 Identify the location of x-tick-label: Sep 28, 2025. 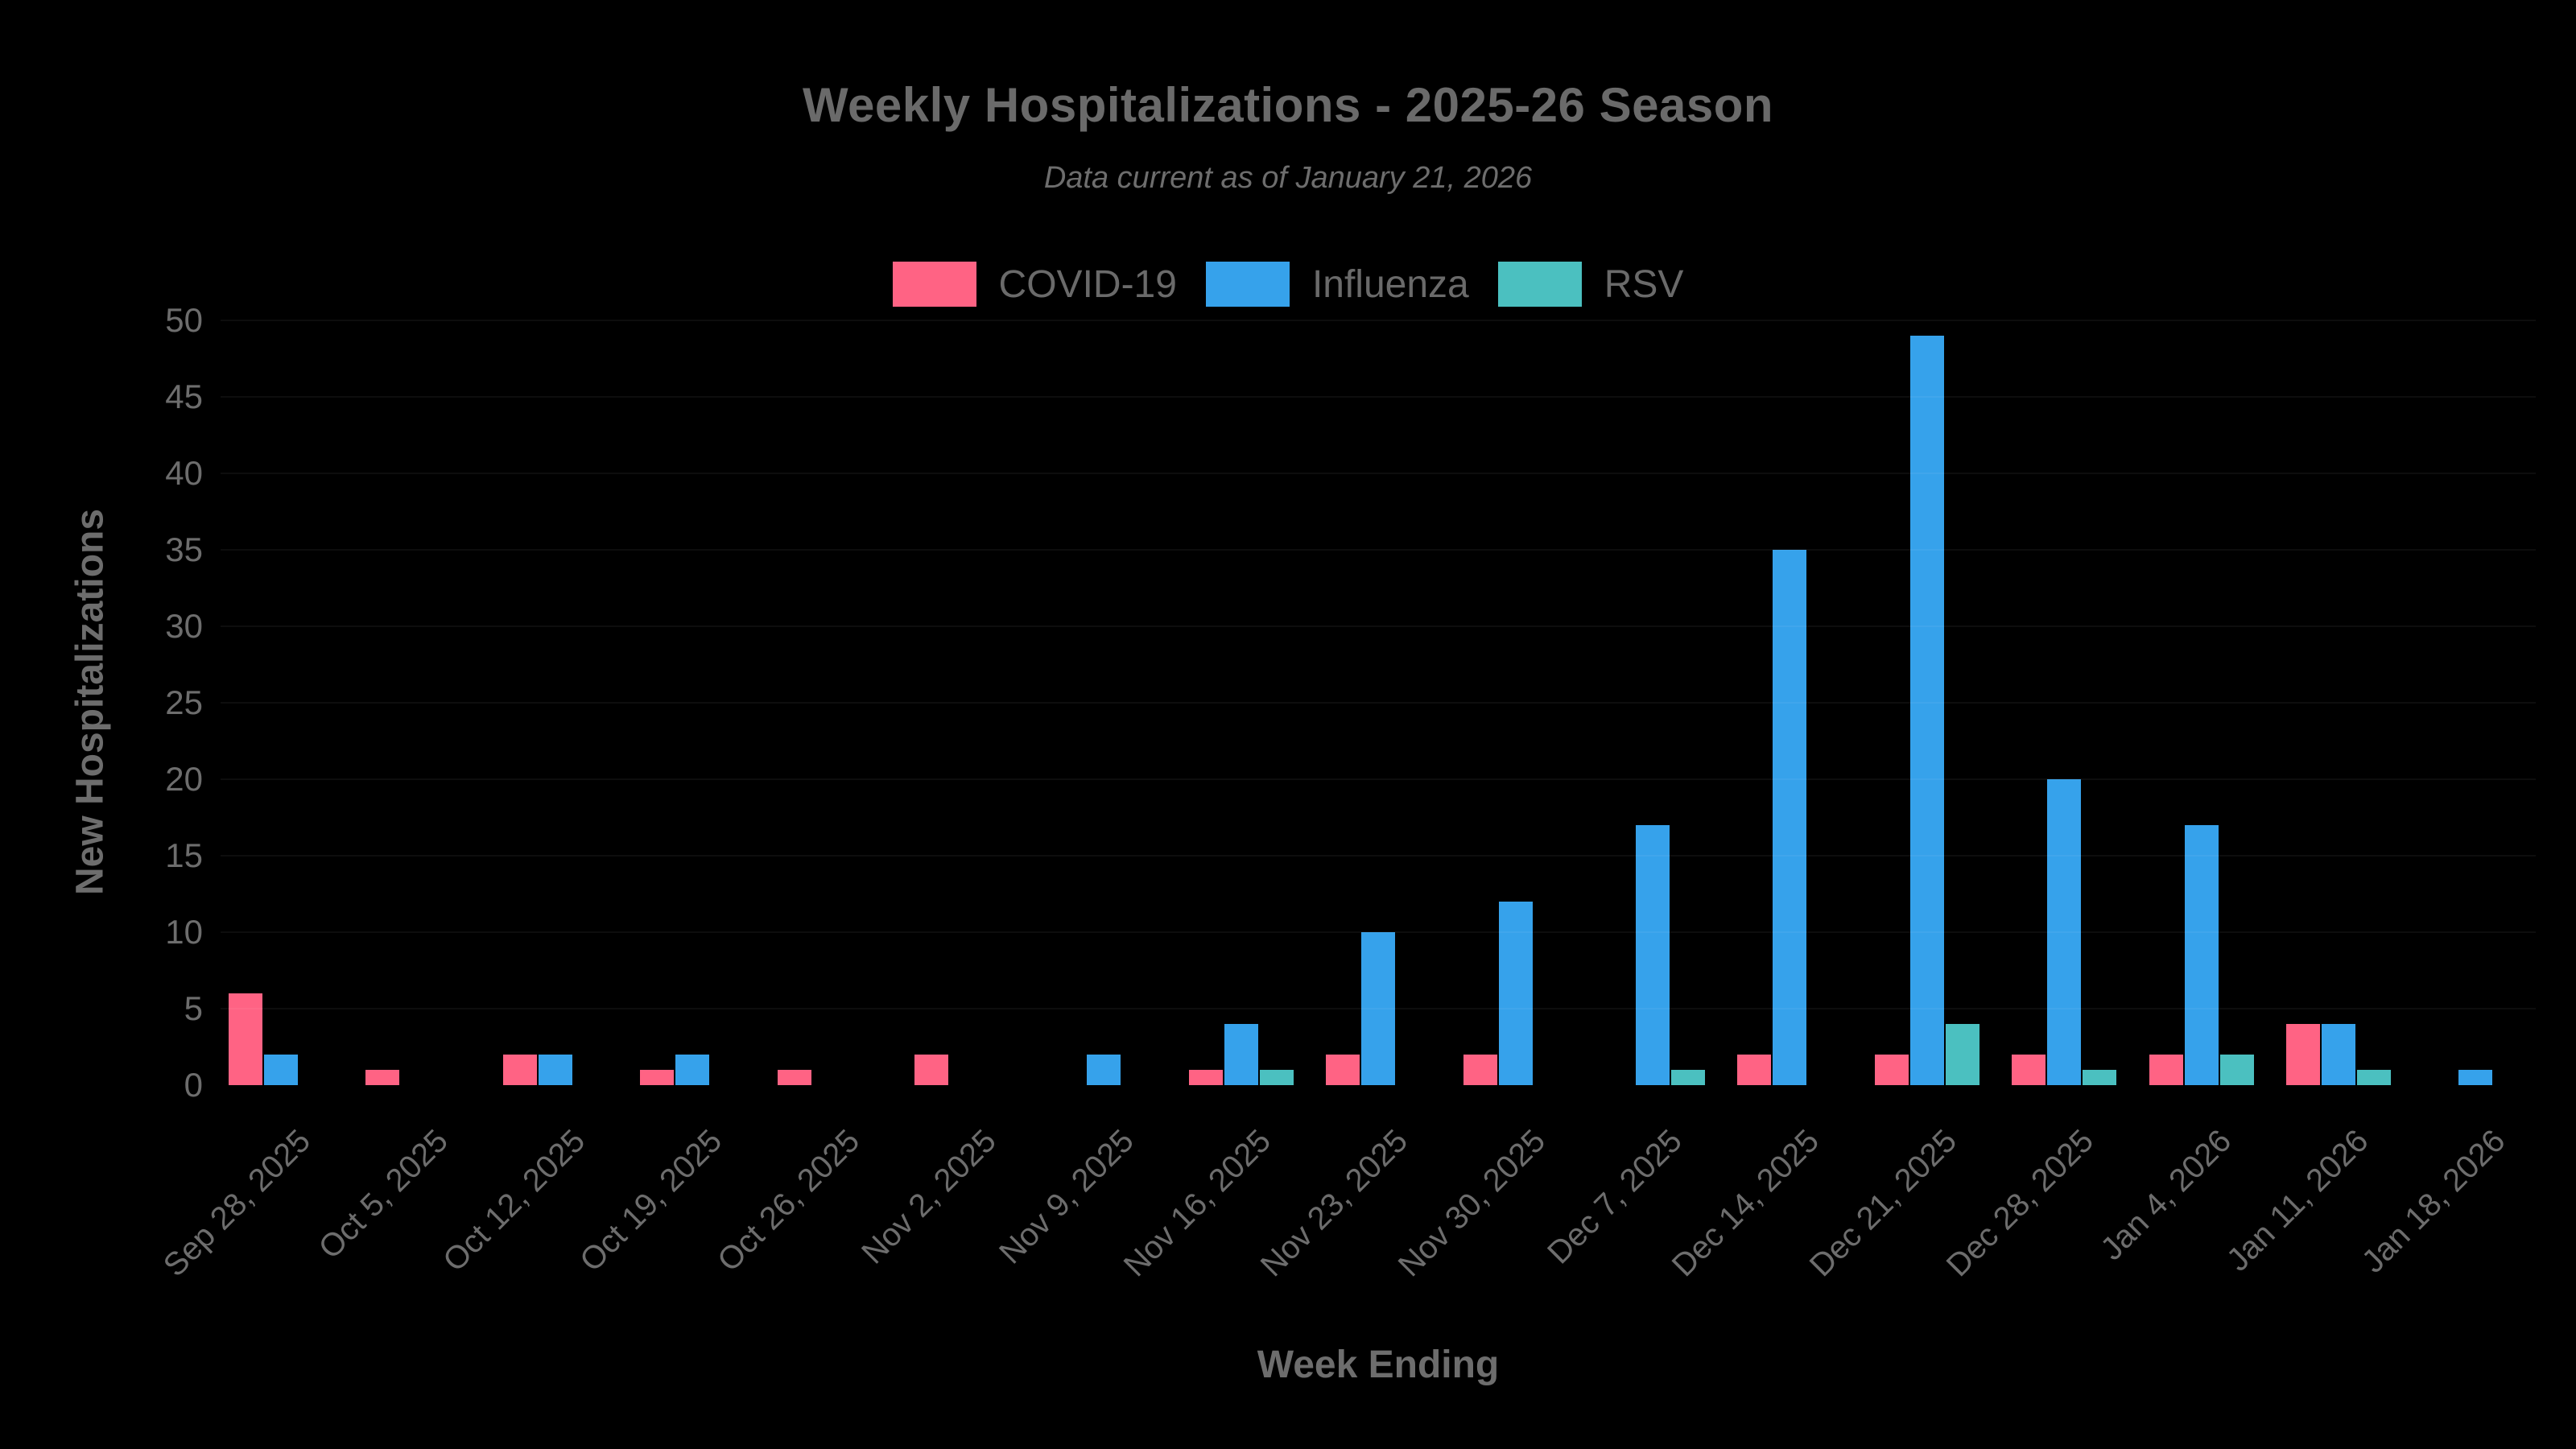
(237, 1203).